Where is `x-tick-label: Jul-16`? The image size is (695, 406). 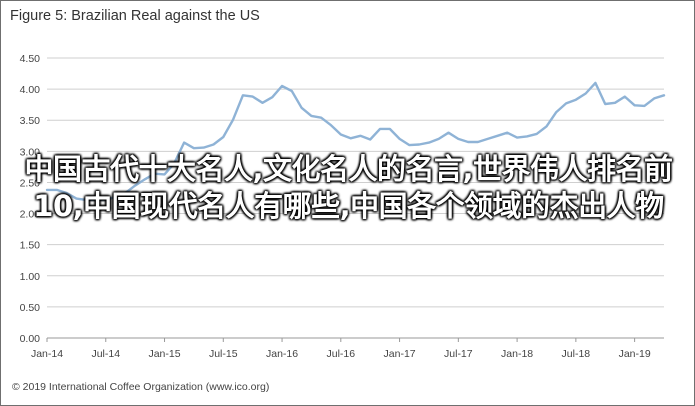
x-tick-label: Jul-16 is located at coordinates (341, 354).